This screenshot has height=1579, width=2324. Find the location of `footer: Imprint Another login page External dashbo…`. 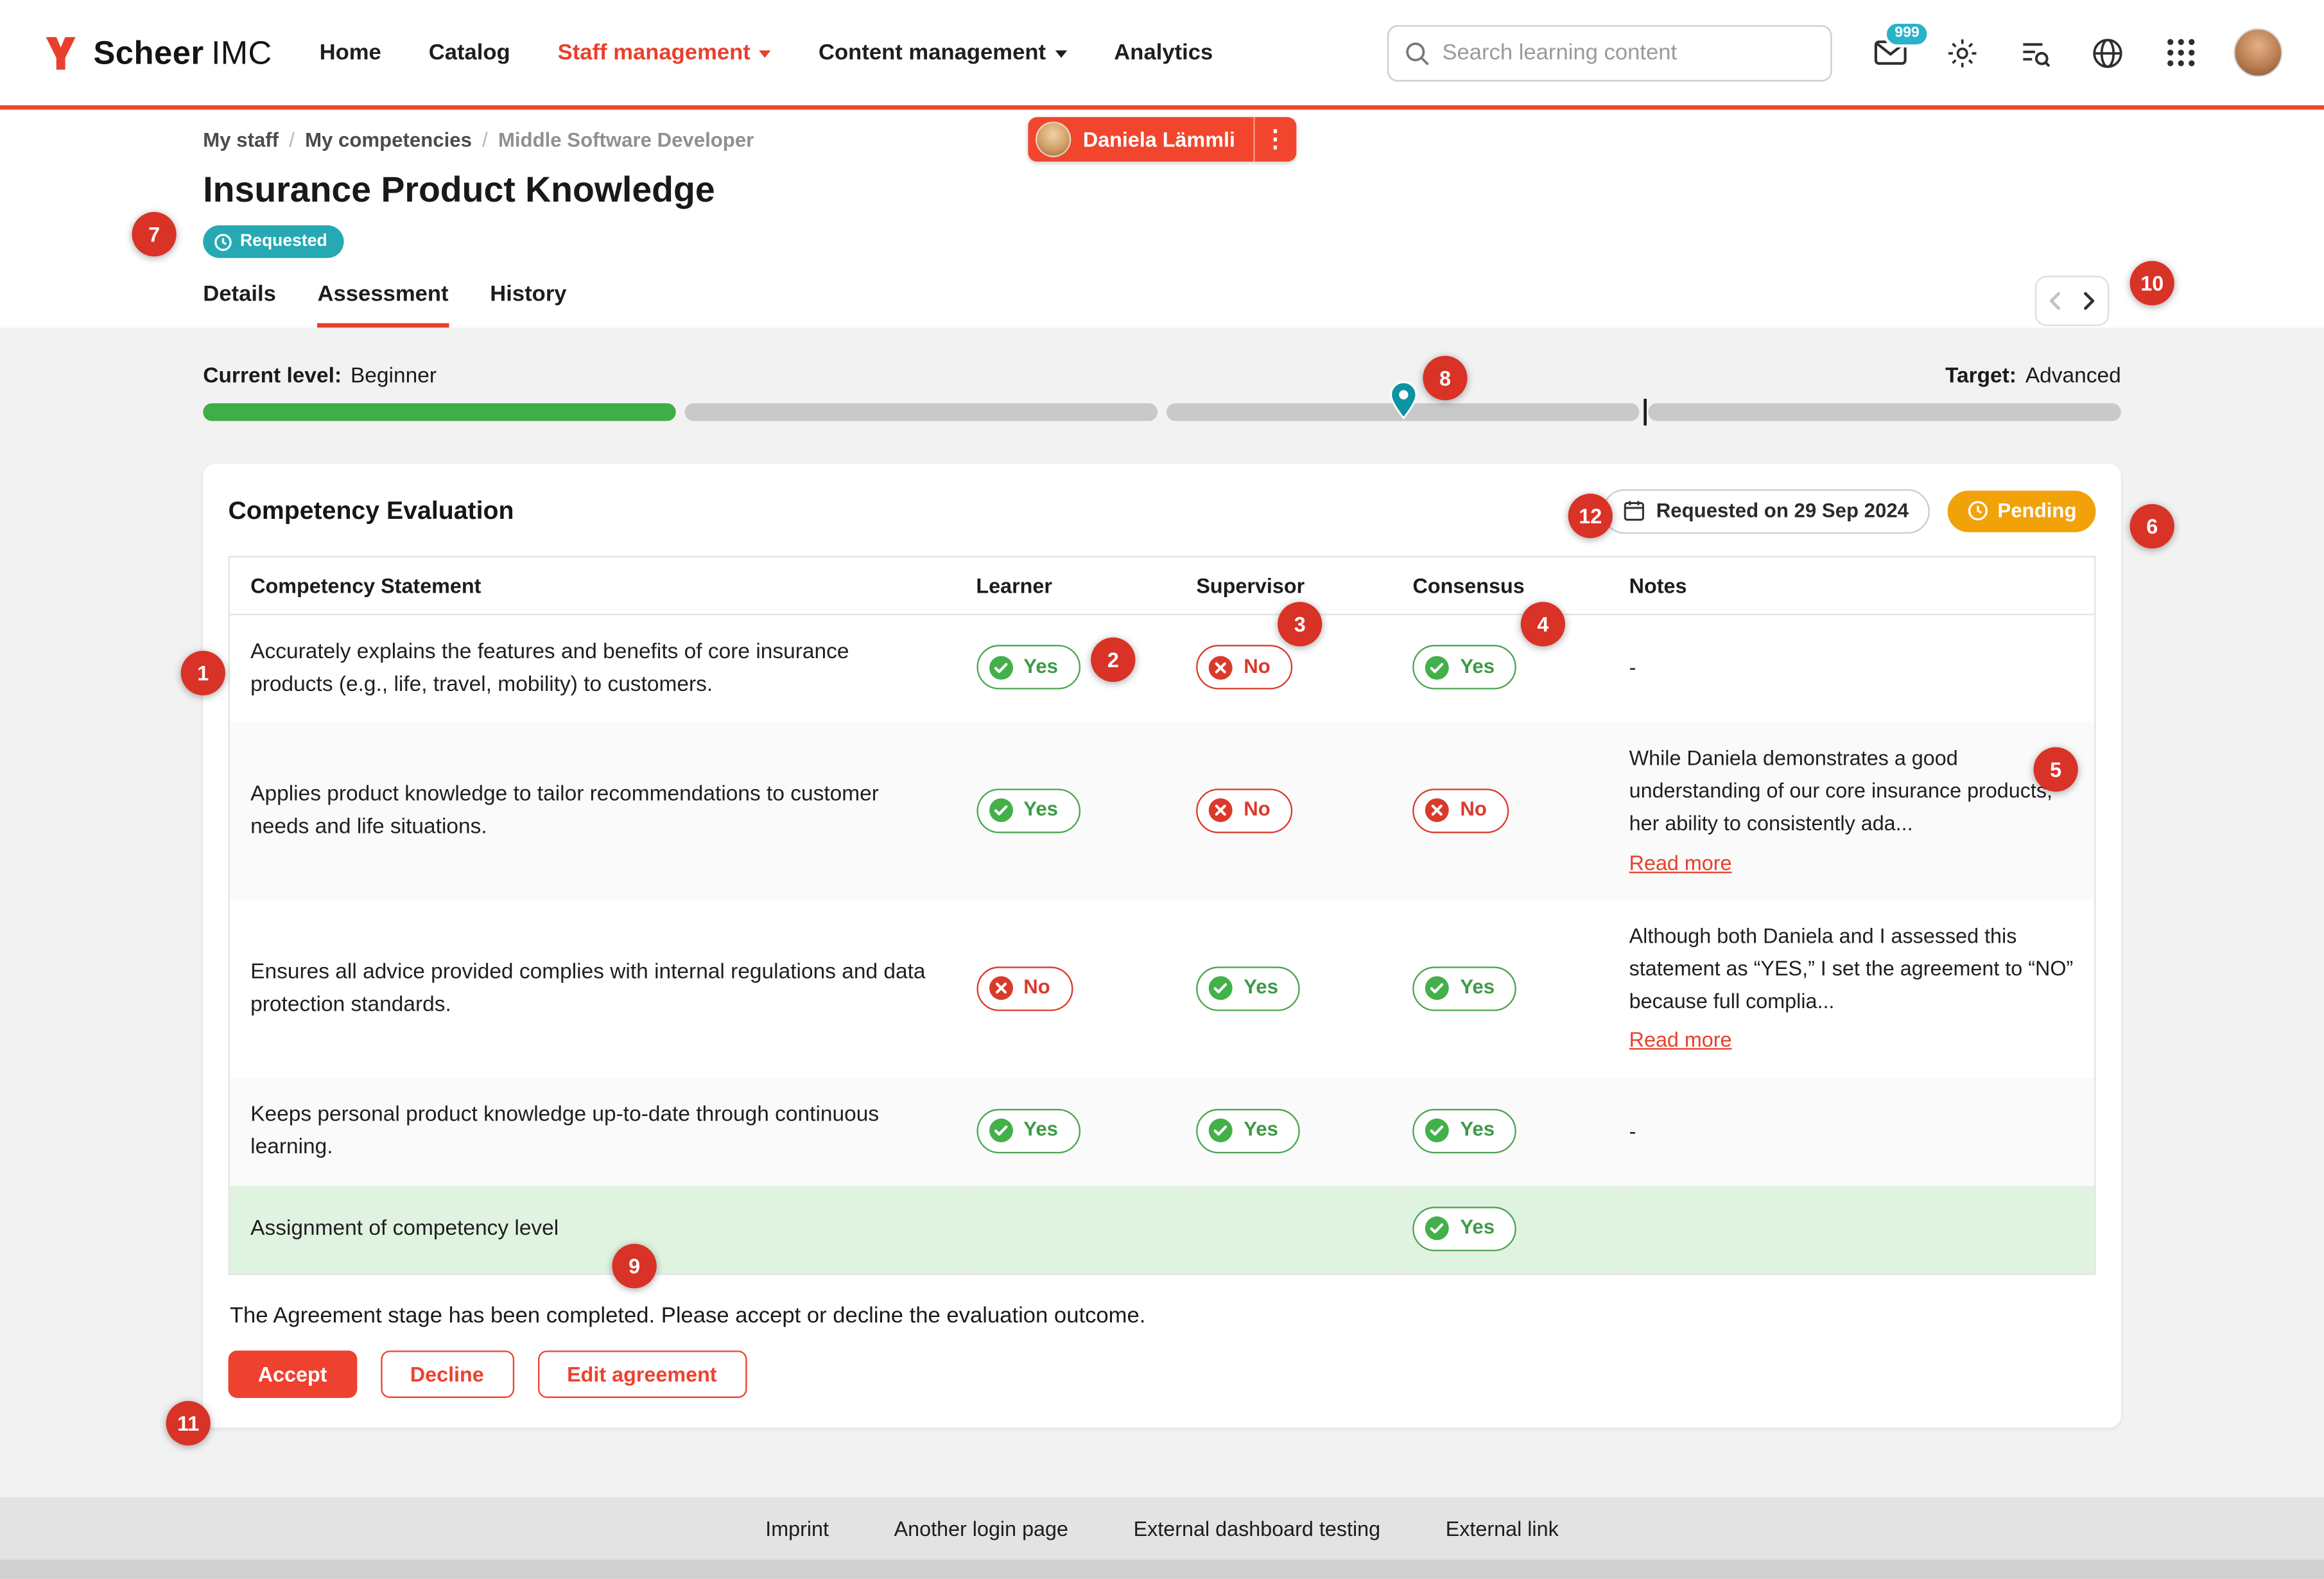

footer: Imprint Another login page External dashbo… is located at coordinates (1162, 1529).